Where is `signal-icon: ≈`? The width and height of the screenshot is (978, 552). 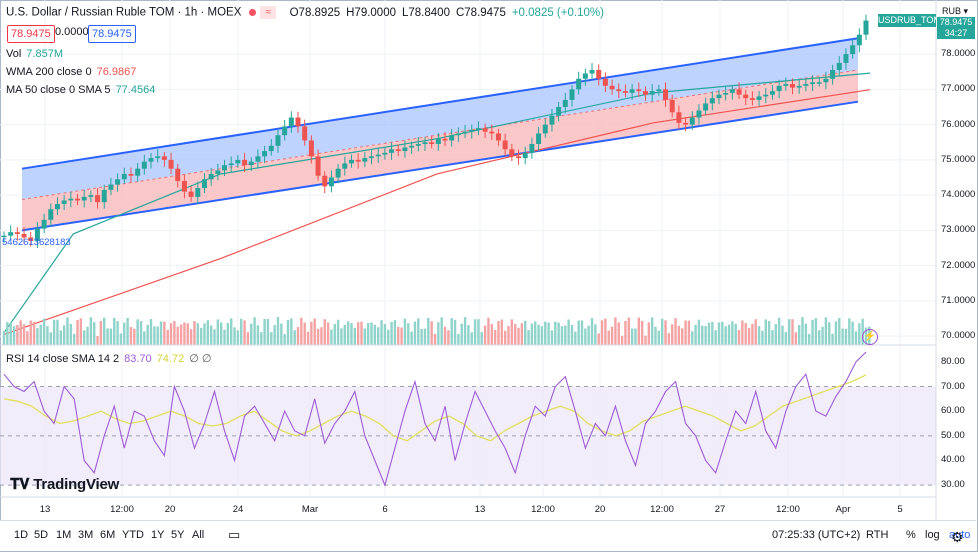
signal-icon: ≈ is located at coordinates (268, 12).